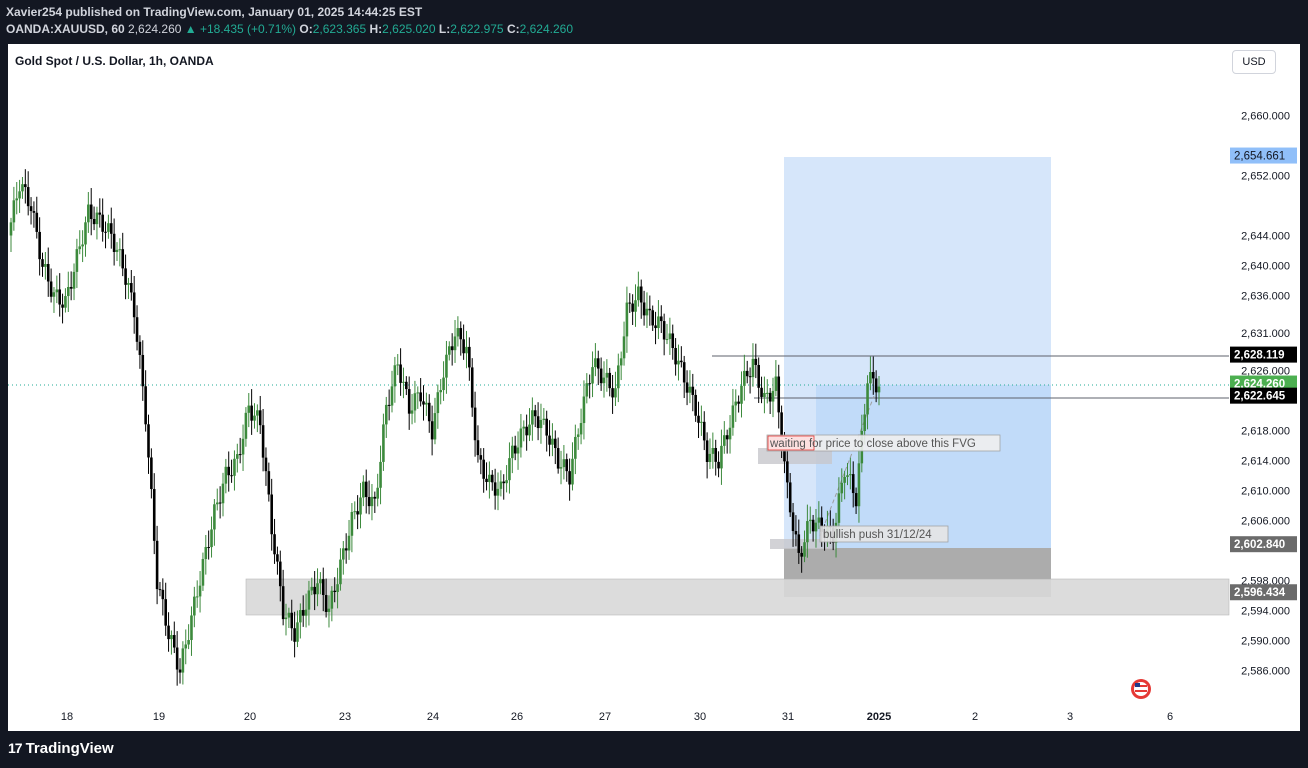 The image size is (1308, 768). What do you see at coordinates (444, 29) in the screenshot?
I see `low-key: L:` at bounding box center [444, 29].